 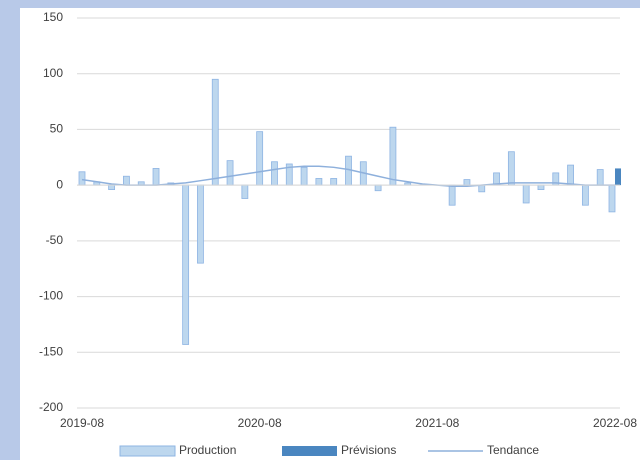 I want to click on x-tick-label: 2020-08, so click(x=260, y=423).